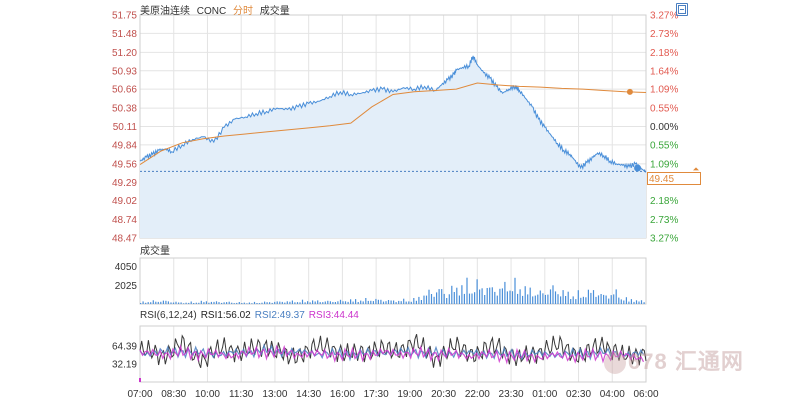 This screenshot has height=400, width=789. What do you see at coordinates (686, 361) in the screenshot?
I see `watermark-text: 678 汇通网` at bounding box center [686, 361].